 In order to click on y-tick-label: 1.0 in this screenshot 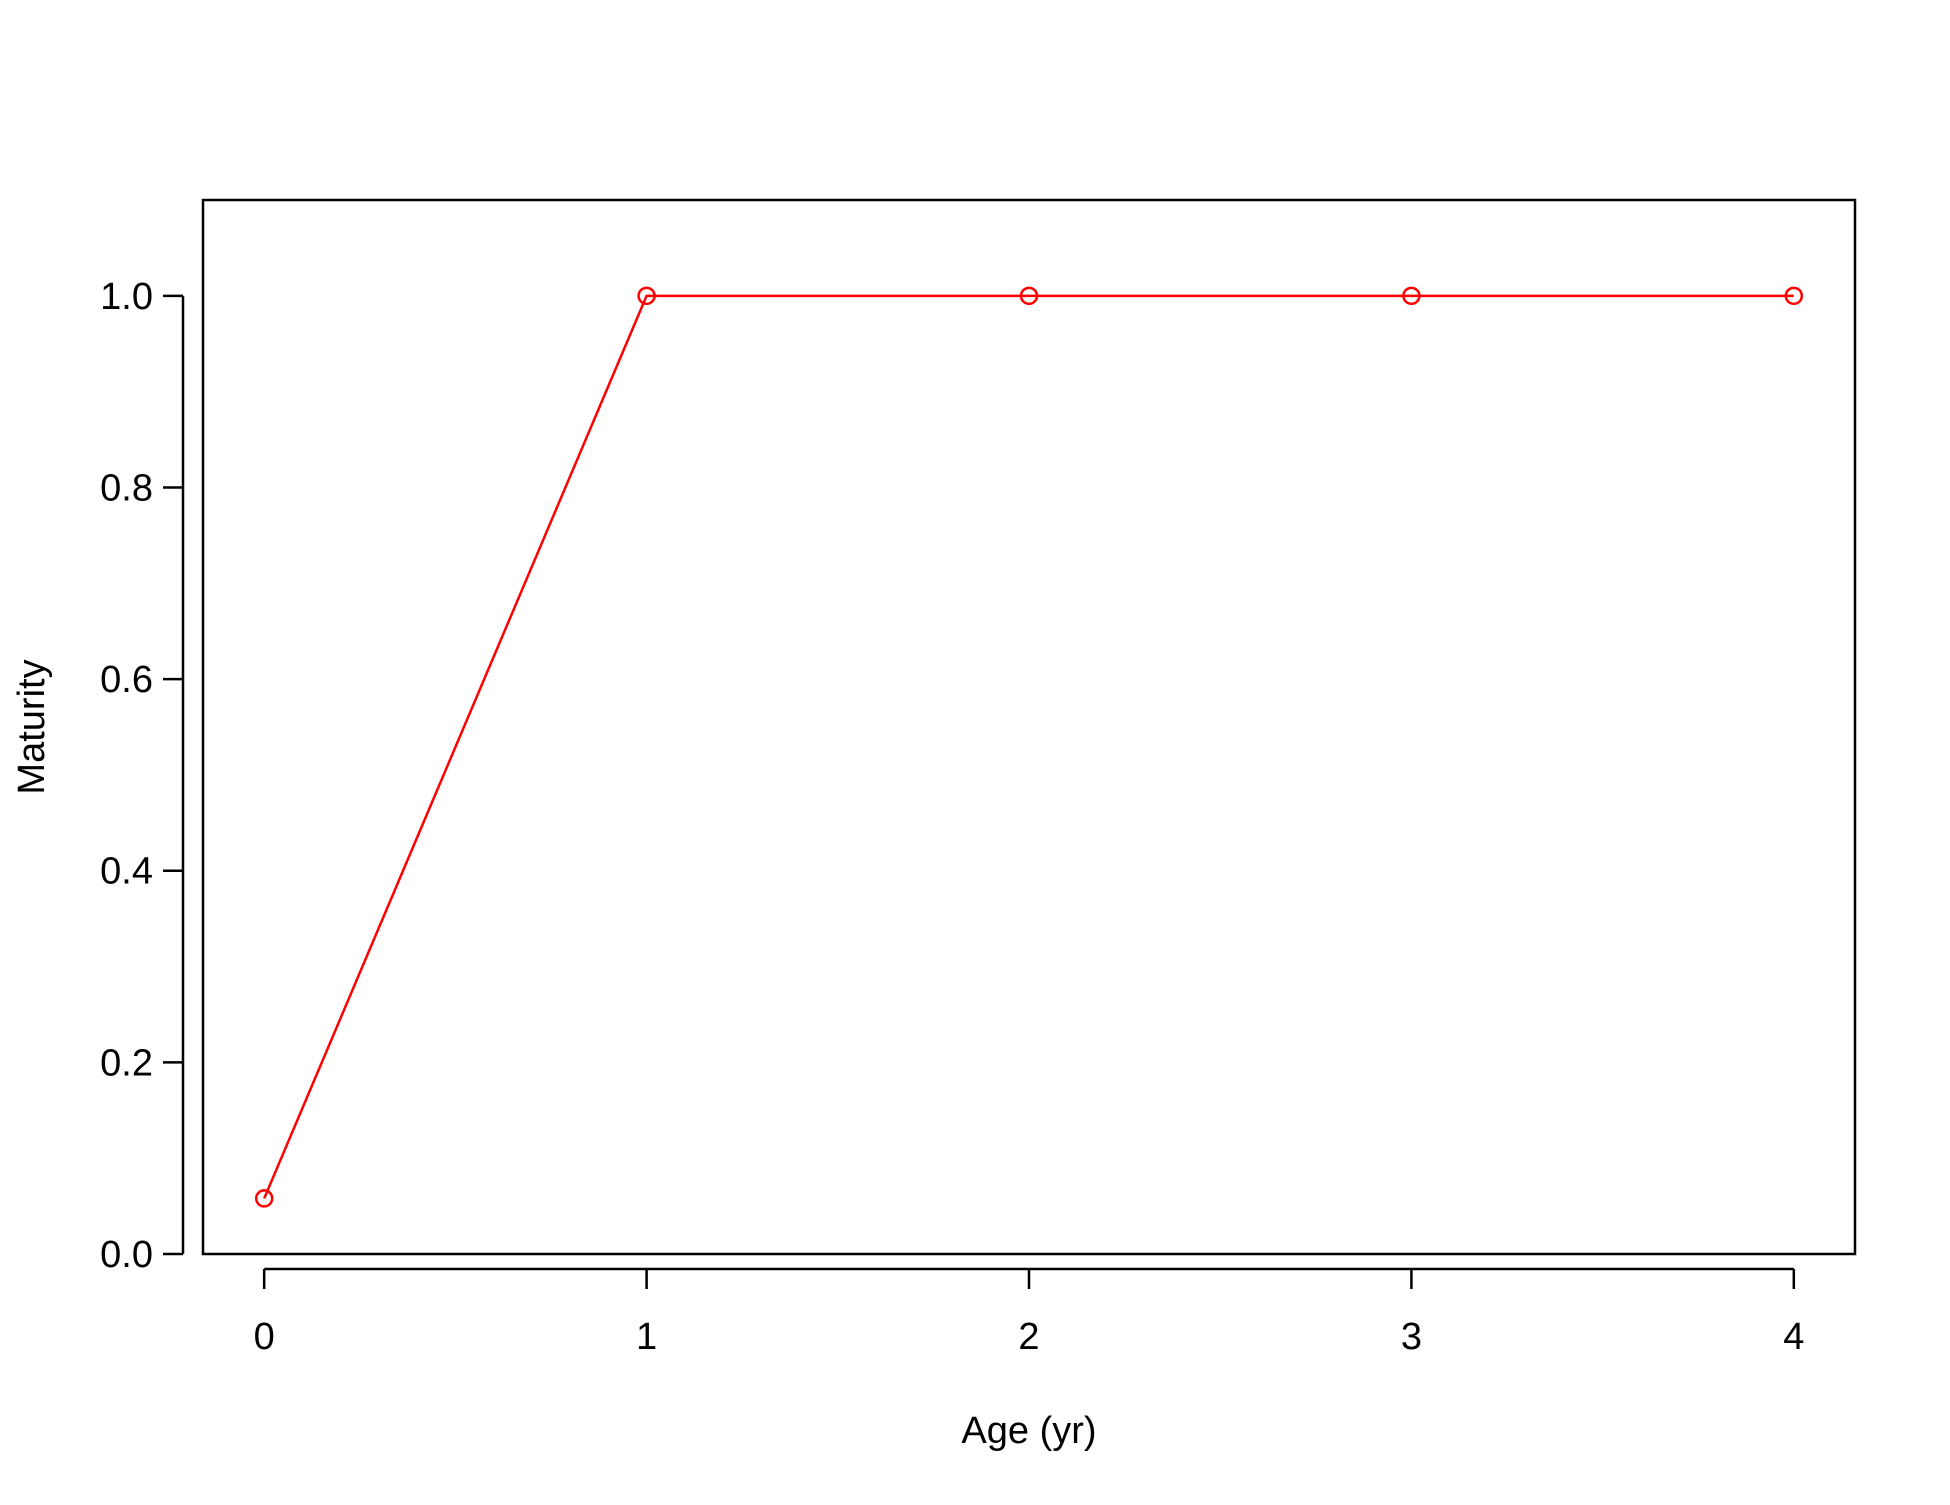, I will do `click(126, 297)`.